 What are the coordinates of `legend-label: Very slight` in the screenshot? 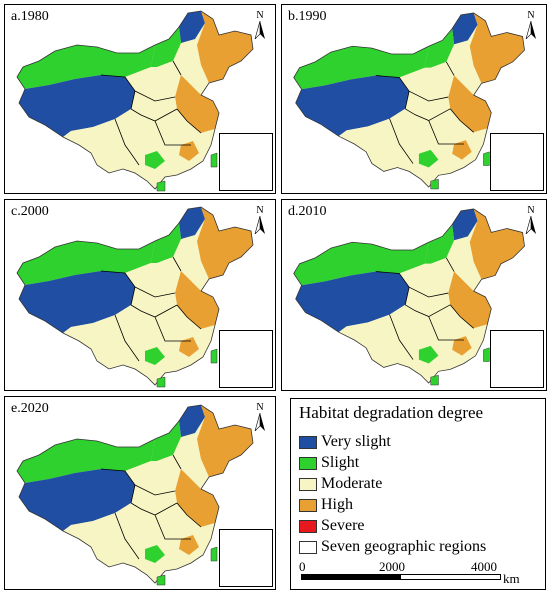 It's located at (356, 441).